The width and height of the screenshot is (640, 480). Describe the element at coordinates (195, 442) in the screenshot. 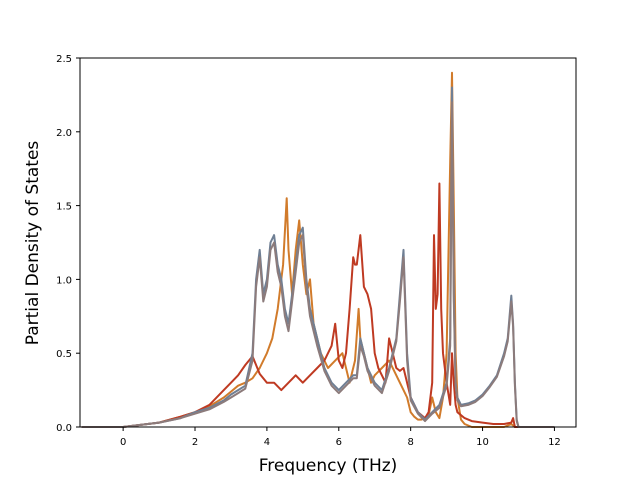

I see `x-tick-label: 2` at that location.